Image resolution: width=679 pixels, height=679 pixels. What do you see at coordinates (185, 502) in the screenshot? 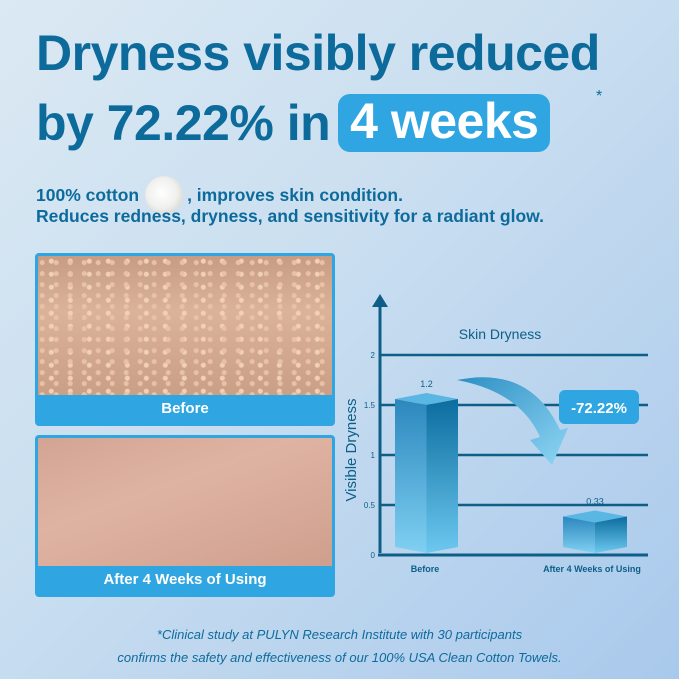
I see `after-skin-photo` at bounding box center [185, 502].